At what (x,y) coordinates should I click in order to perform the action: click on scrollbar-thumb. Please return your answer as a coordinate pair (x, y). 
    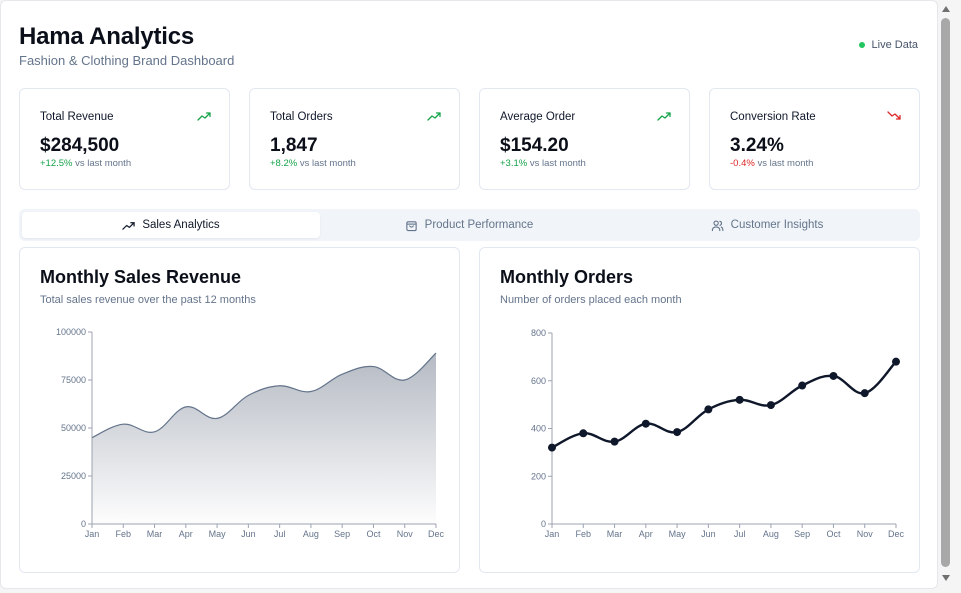
    Looking at the image, I should click on (945, 292).